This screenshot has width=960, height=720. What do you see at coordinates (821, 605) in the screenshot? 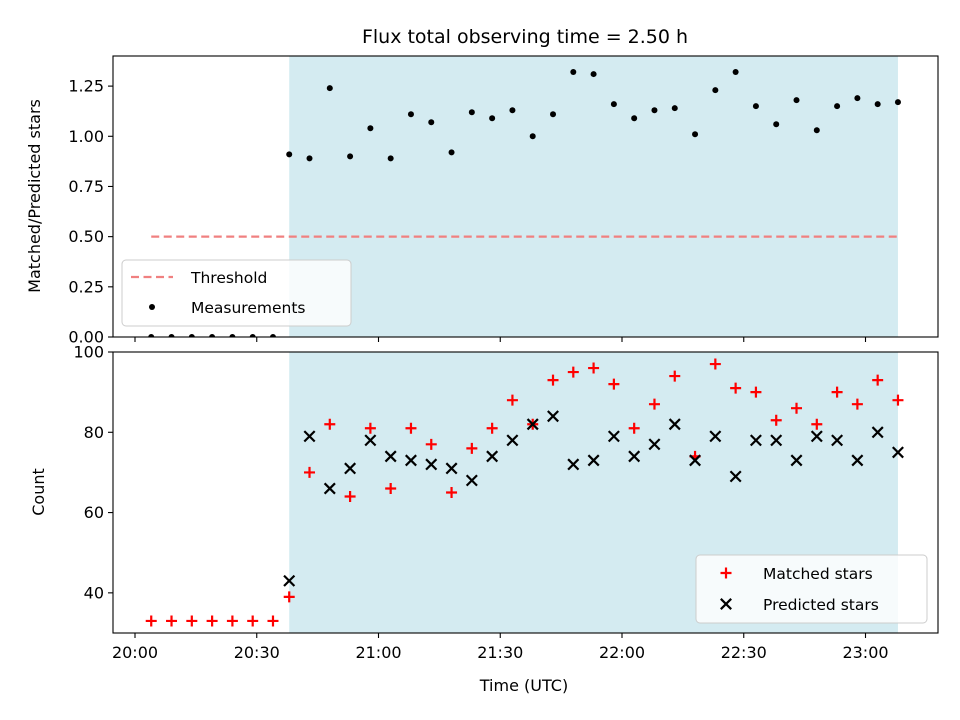
I see `legend-predicted-label: Predicted stars` at bounding box center [821, 605].